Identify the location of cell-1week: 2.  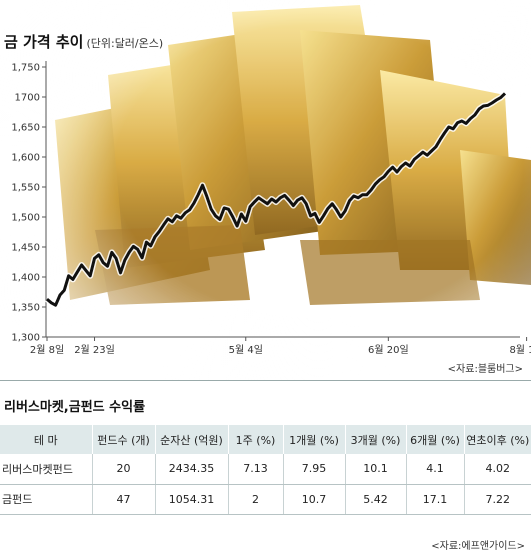
(255, 499).